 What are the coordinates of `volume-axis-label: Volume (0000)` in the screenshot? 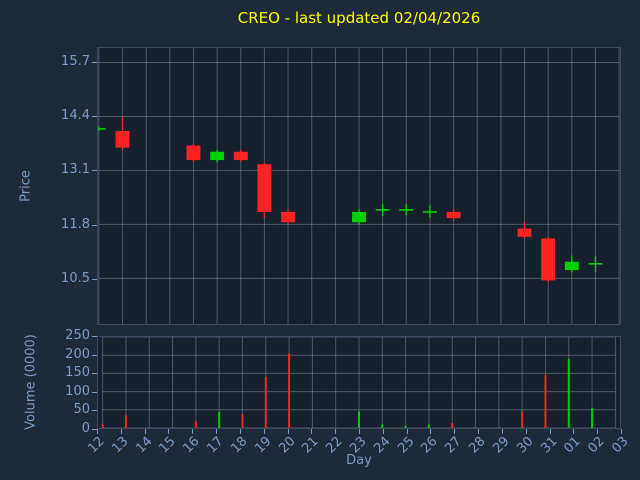 It's located at (31, 382).